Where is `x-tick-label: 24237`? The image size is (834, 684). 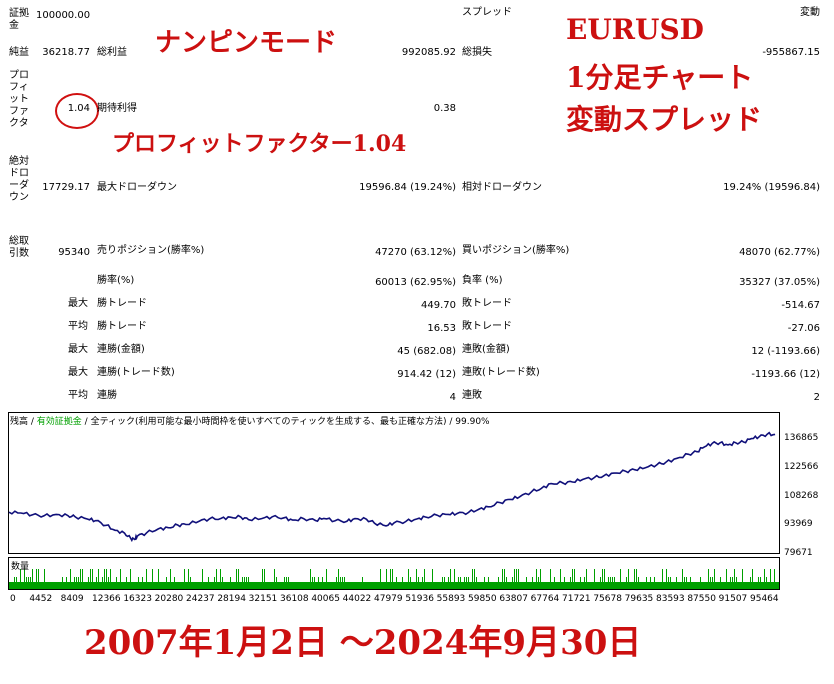
x-tick-label: 24237 is located at coordinates (200, 599).